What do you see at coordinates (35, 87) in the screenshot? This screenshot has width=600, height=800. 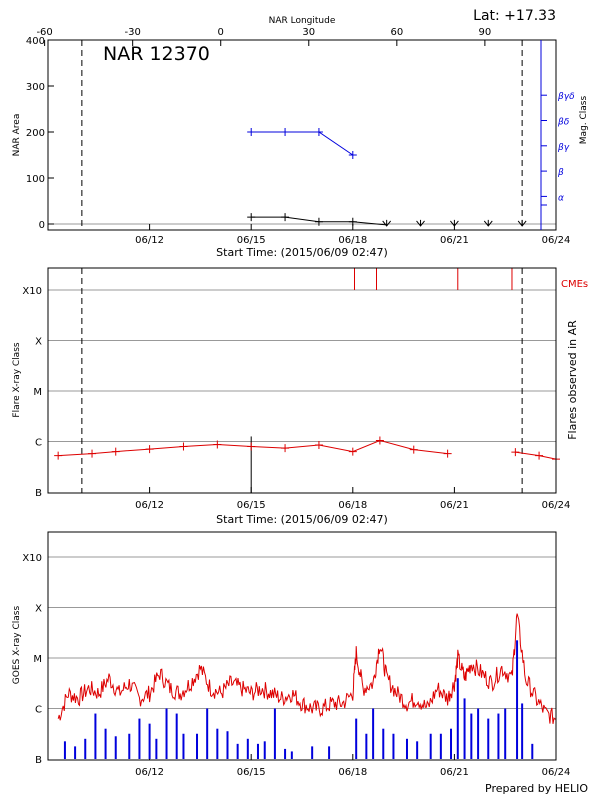 I see `y-tick-label: 300` at bounding box center [35, 87].